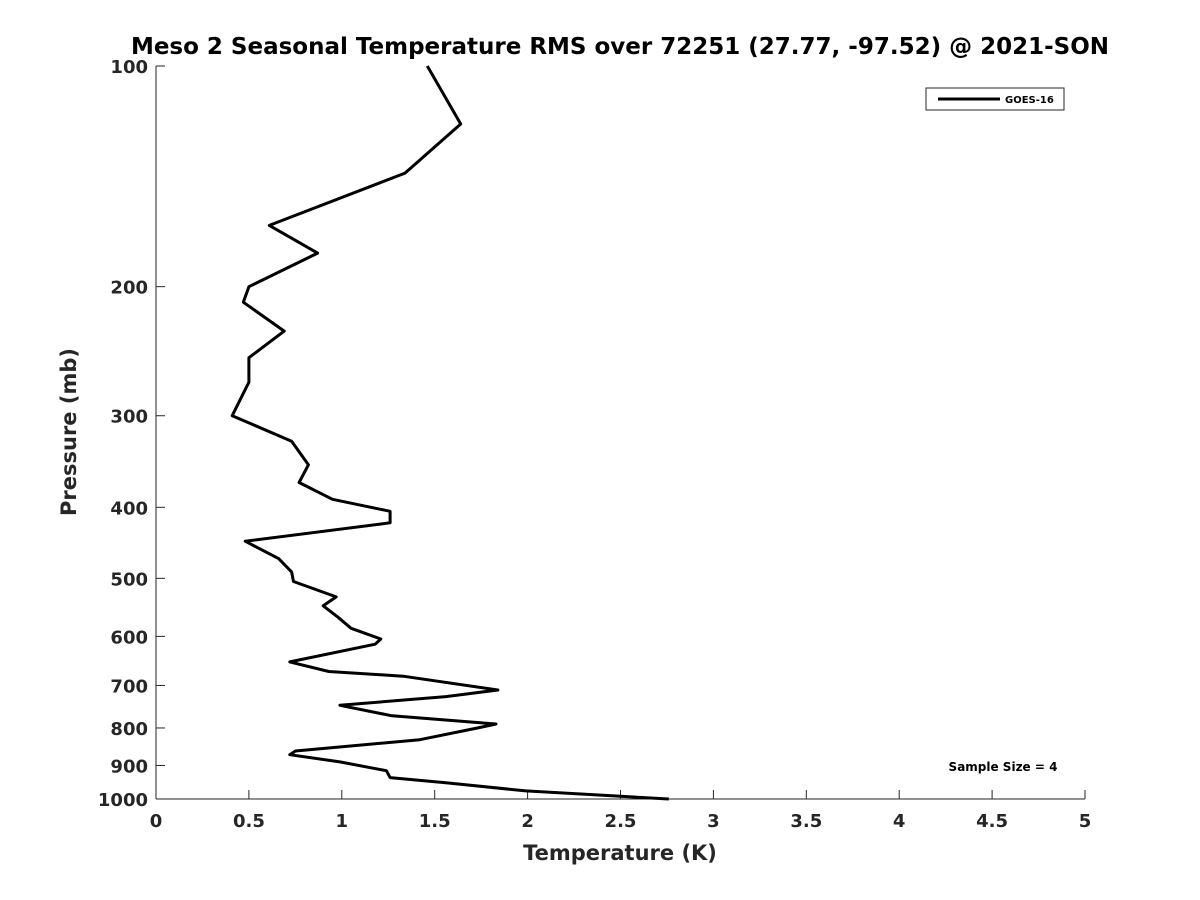  What do you see at coordinates (129, 579) in the screenshot?
I see `y-tick-label: 500` at bounding box center [129, 579].